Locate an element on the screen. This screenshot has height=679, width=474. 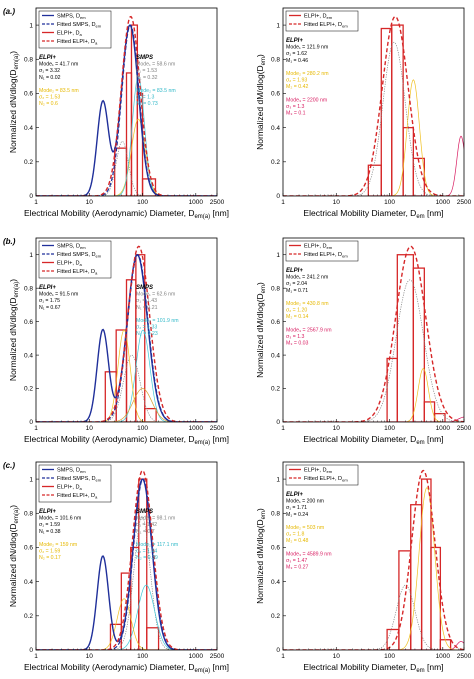
annotation-left: N₁ = 0.67 is located at coordinates (50, 308).